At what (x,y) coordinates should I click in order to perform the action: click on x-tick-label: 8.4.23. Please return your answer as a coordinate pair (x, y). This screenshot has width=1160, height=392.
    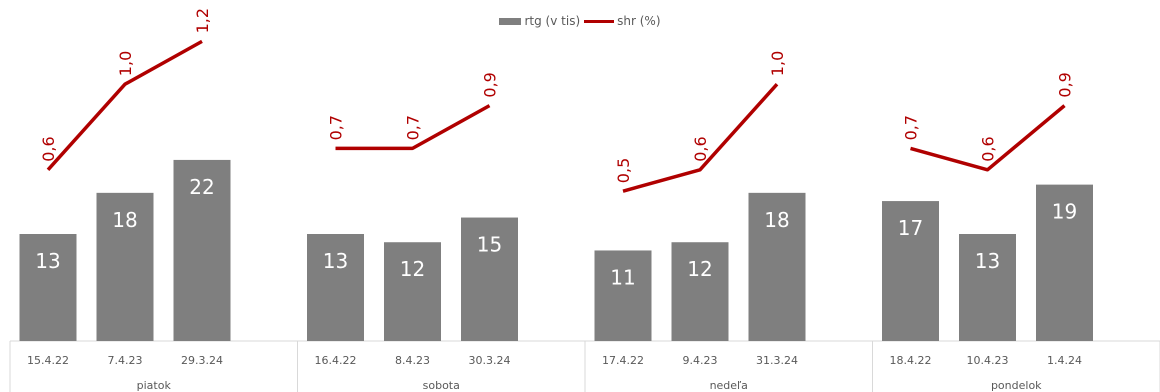
    Looking at the image, I should click on (412, 360).